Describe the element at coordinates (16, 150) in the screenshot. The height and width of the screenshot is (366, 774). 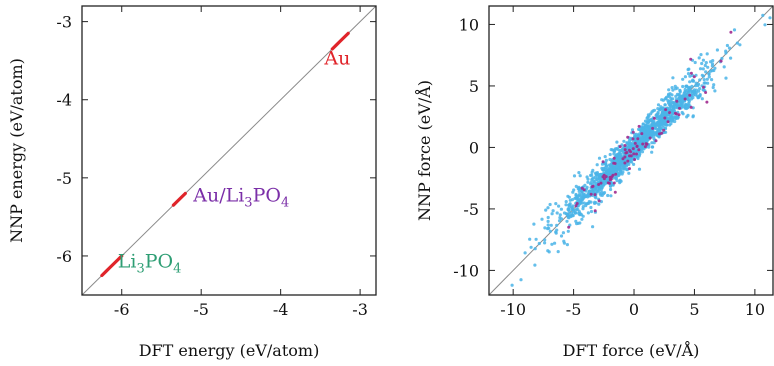
I see `y-axis-label-energy: NNP energy (eV/atom)` at that location.